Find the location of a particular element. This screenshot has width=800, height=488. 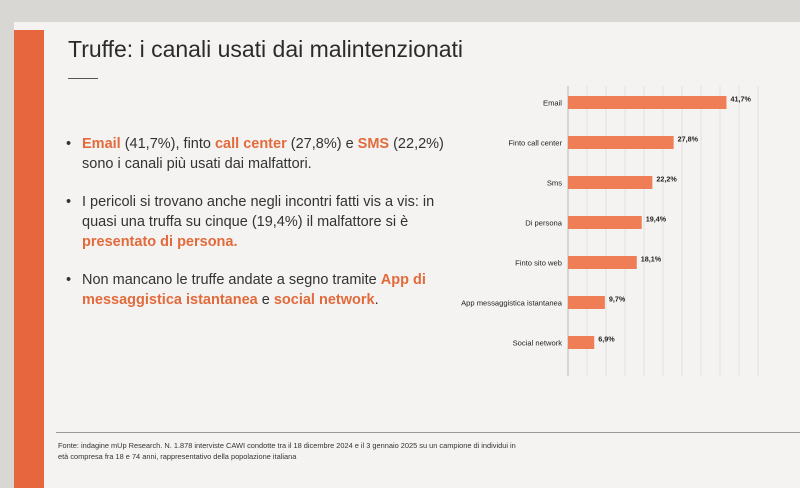

highlighted-text: social network is located at coordinates (324, 300).